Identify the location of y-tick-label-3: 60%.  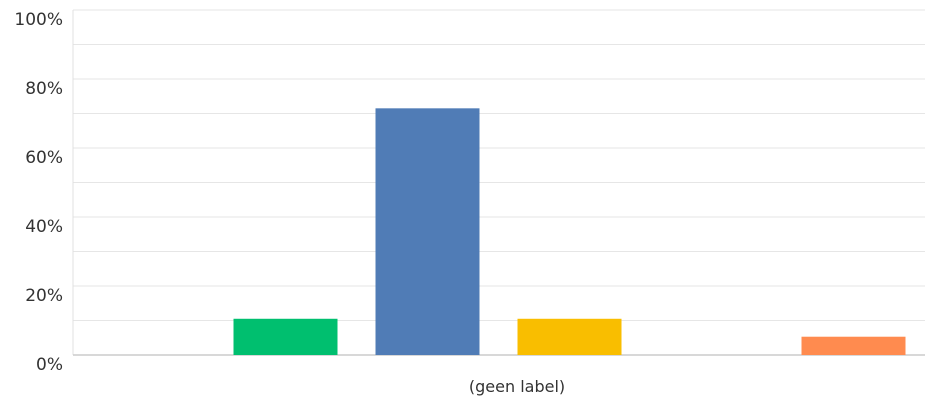
(44, 158).